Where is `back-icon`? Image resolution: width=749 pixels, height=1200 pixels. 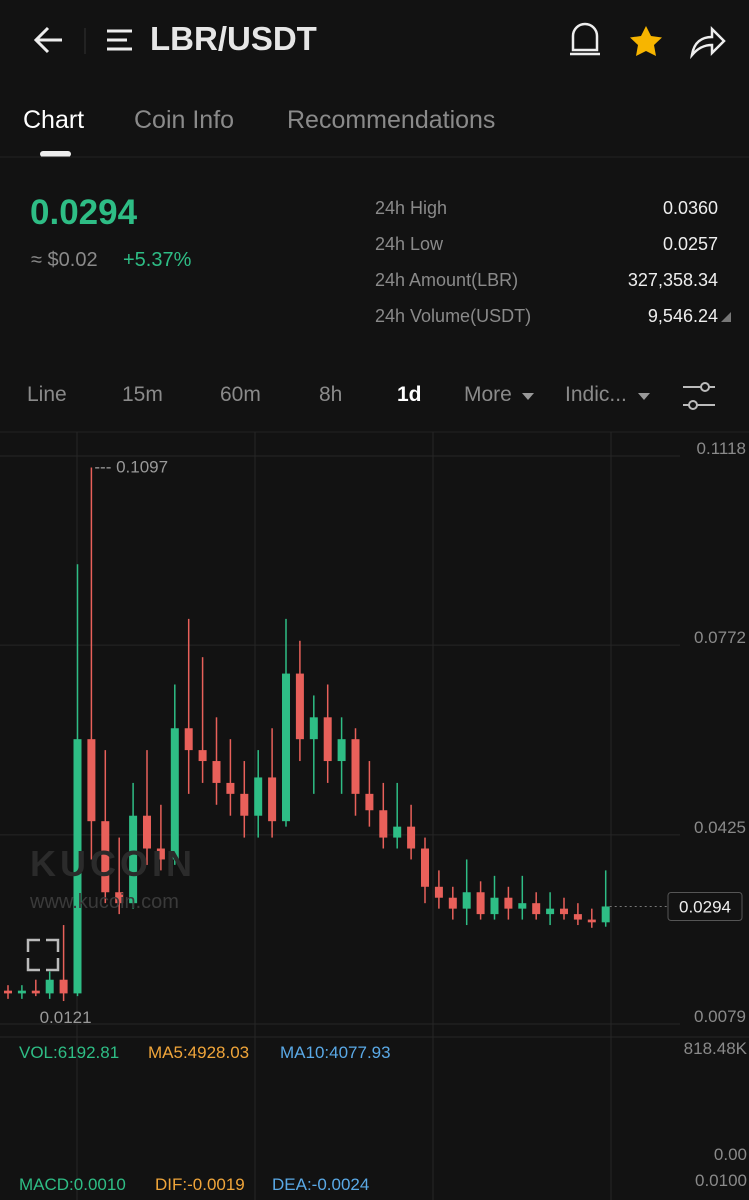
back-icon is located at coordinates (47, 40).